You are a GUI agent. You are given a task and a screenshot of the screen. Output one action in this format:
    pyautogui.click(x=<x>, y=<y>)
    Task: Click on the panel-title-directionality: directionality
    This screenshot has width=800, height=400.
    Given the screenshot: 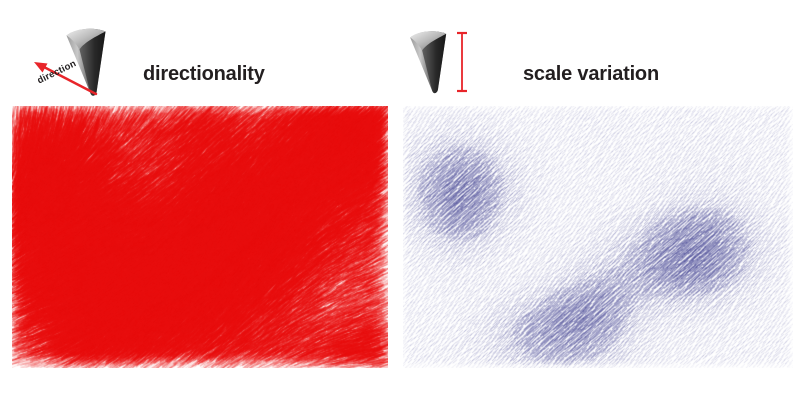 What is the action you would take?
    pyautogui.click(x=204, y=74)
    